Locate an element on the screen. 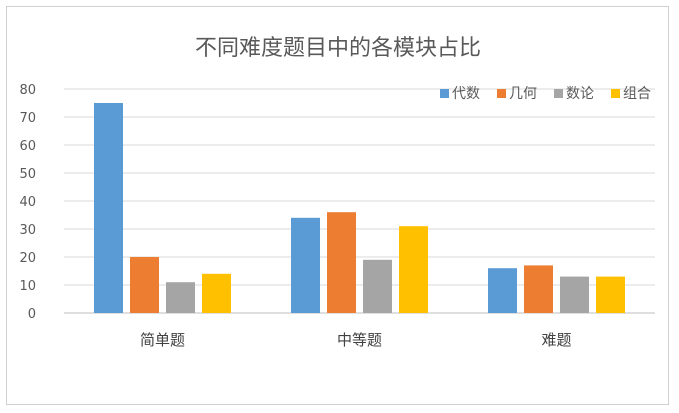 The height and width of the screenshot is (413, 679). x-tick-label: 简单题 is located at coordinates (162, 340).